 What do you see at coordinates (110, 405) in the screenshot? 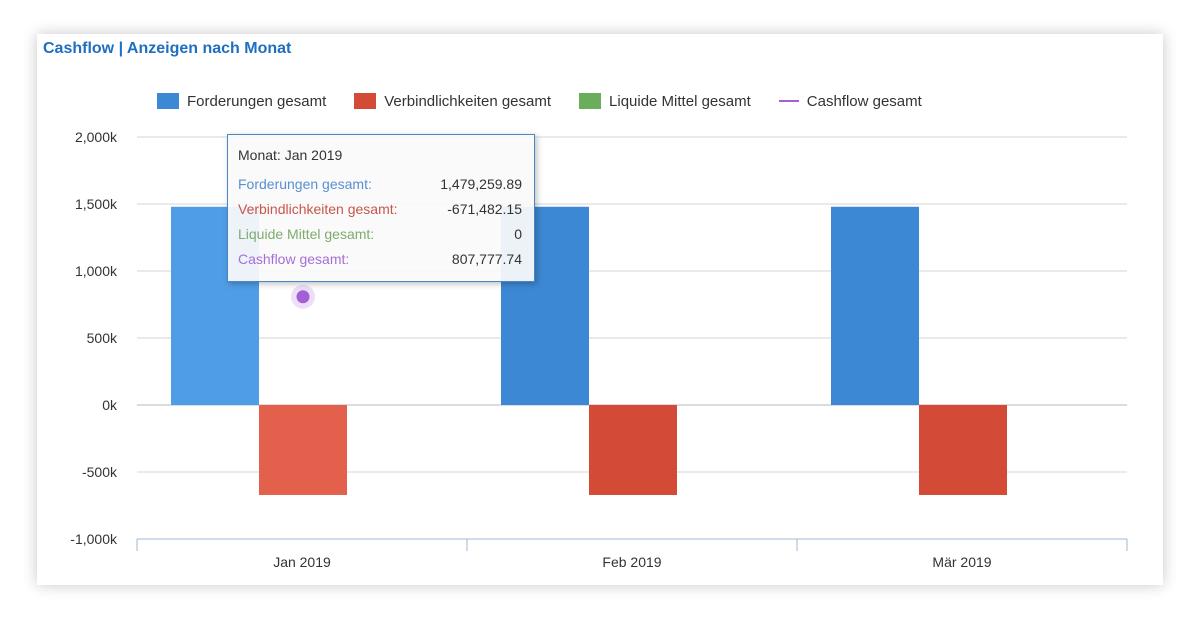
I see `y-tick-label: 0k` at bounding box center [110, 405].